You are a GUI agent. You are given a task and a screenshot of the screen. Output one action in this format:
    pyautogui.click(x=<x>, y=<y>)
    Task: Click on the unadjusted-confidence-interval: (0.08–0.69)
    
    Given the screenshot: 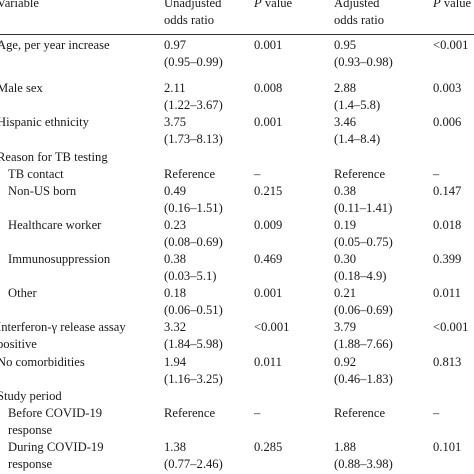 What is the action you would take?
    pyautogui.click(x=193, y=242)
    